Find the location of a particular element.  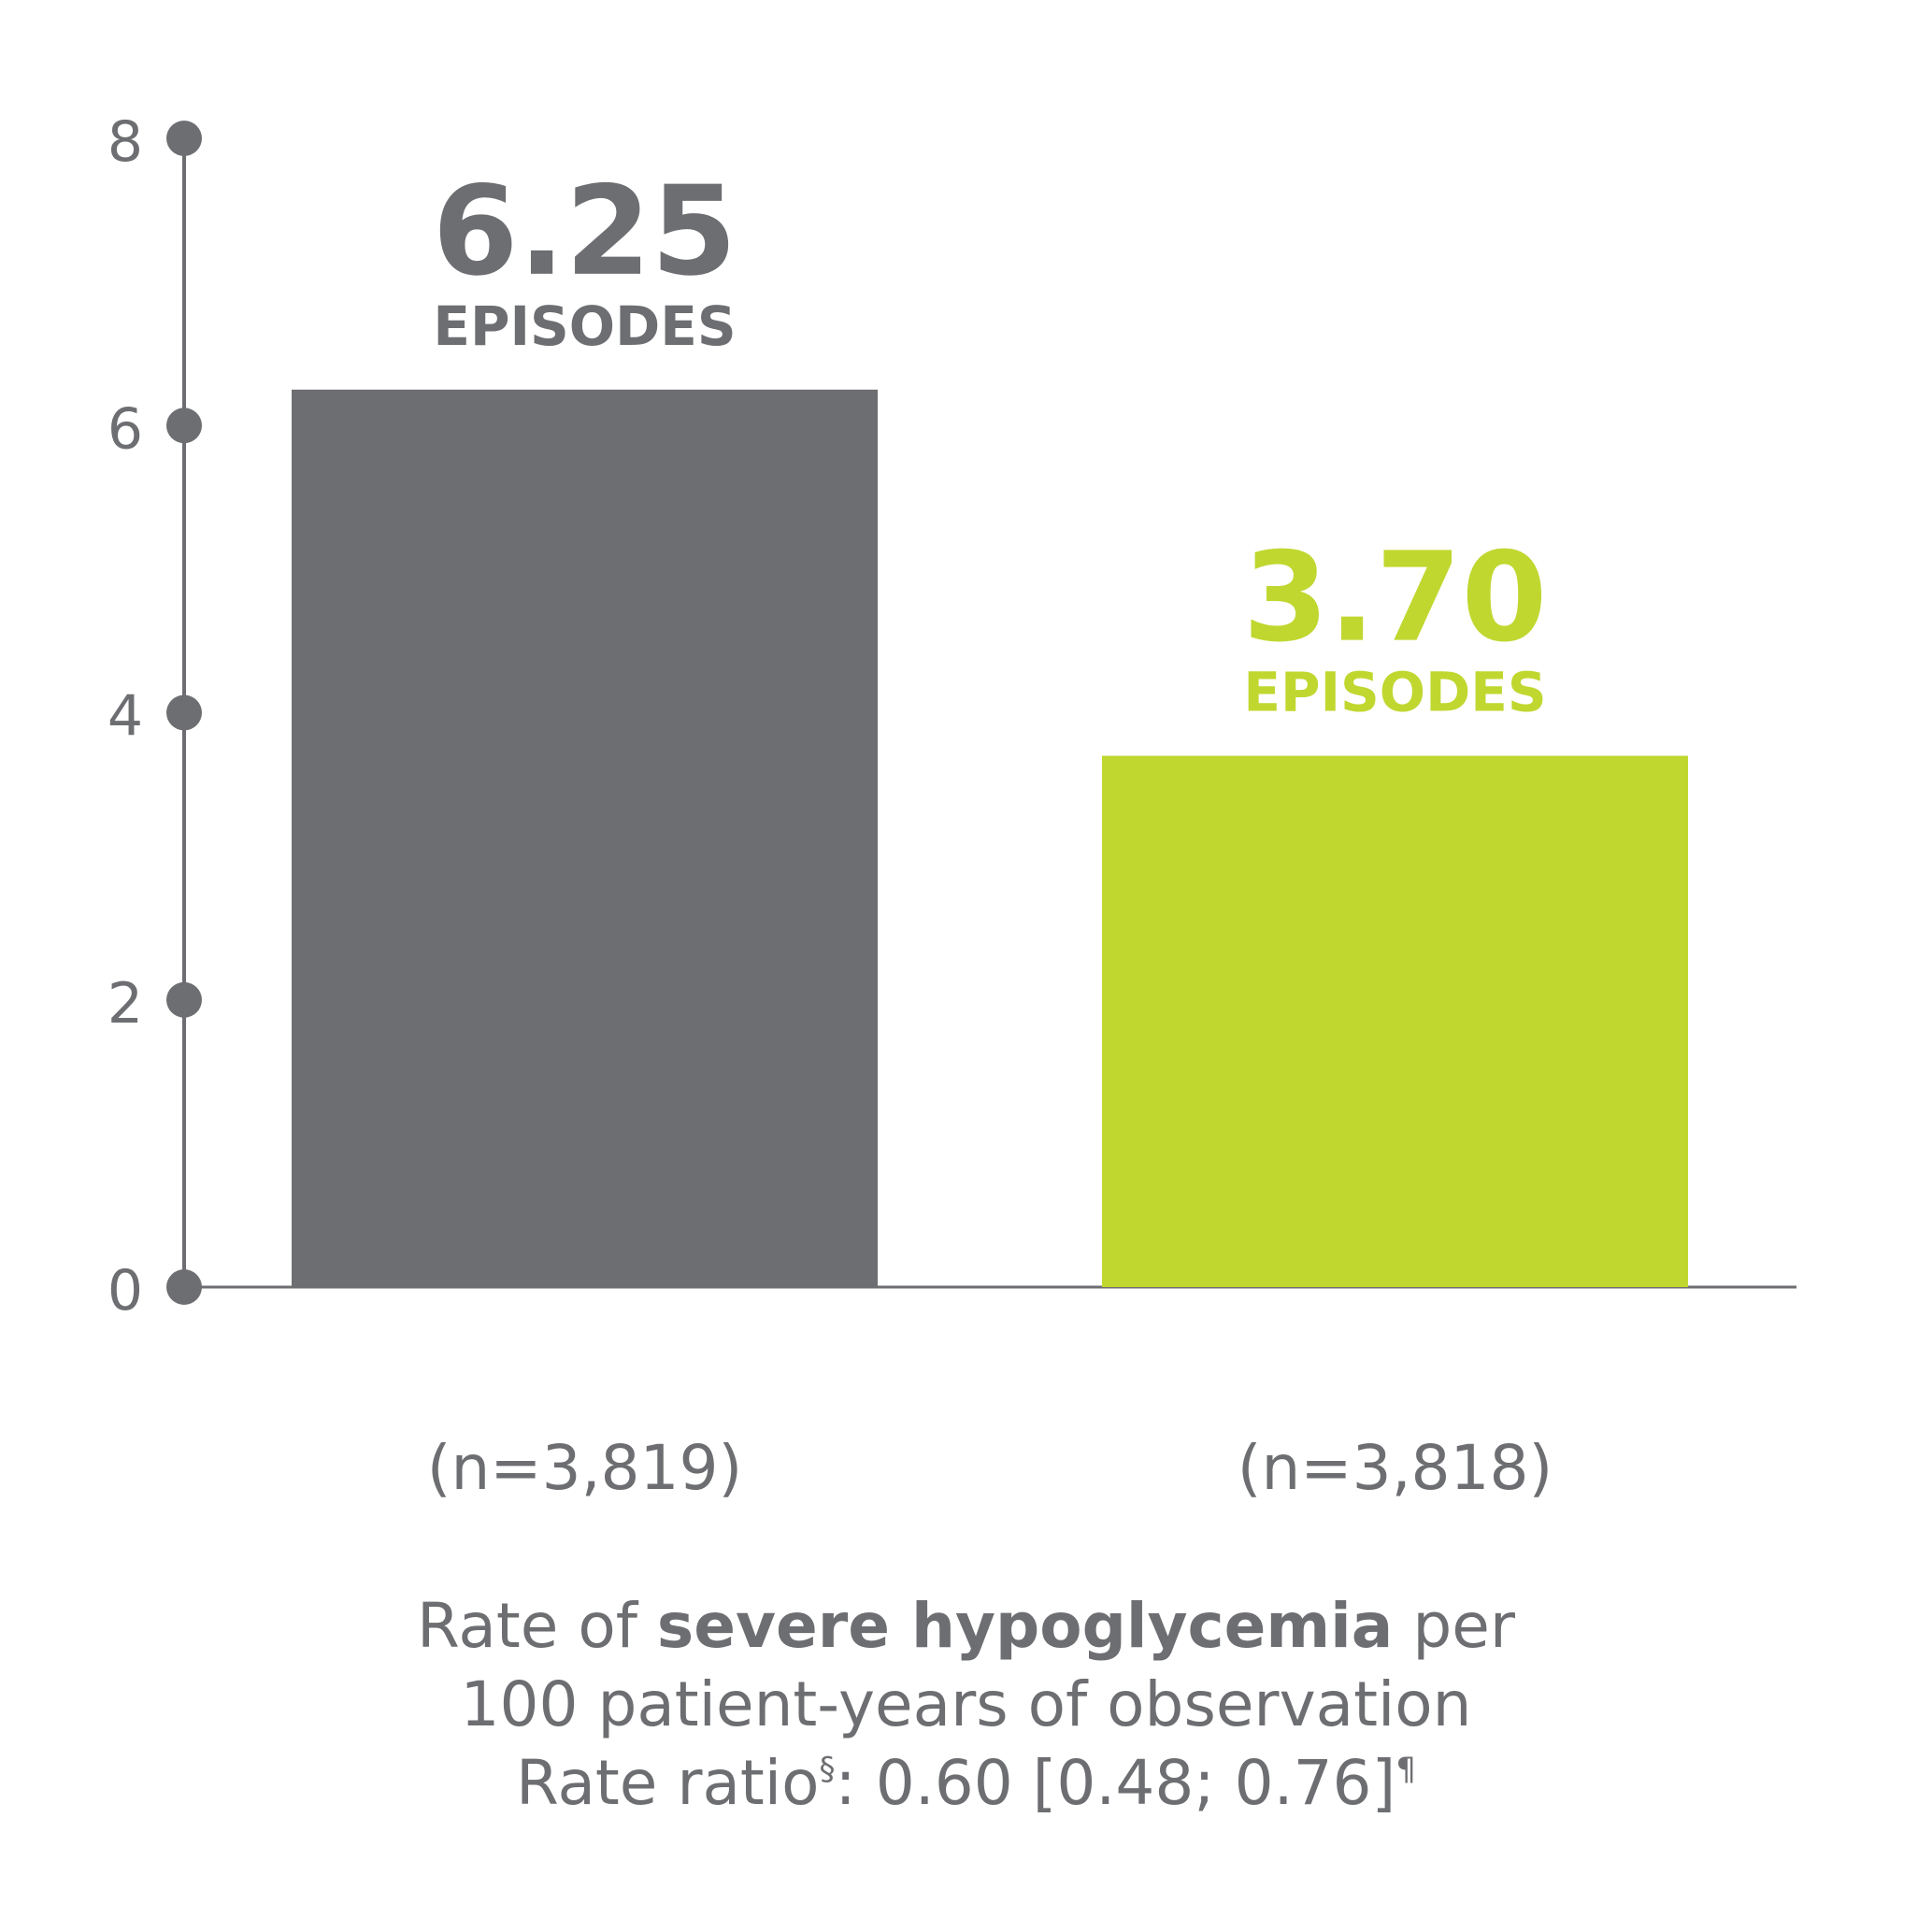

caption-line-3-value: : 0.60 [0.48; 0.76] is located at coordinates (1115, 1783).